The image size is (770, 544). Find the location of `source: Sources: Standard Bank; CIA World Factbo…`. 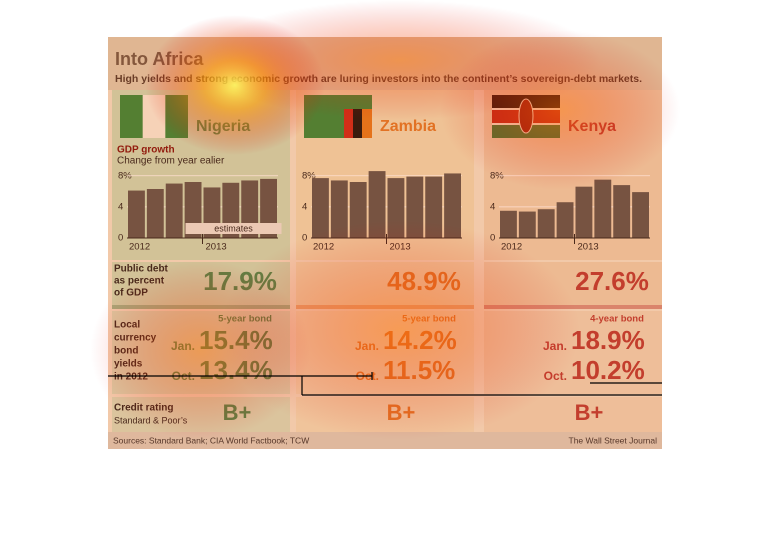

source: Sources: Standard Bank; CIA World Factbo… is located at coordinates (211, 440).